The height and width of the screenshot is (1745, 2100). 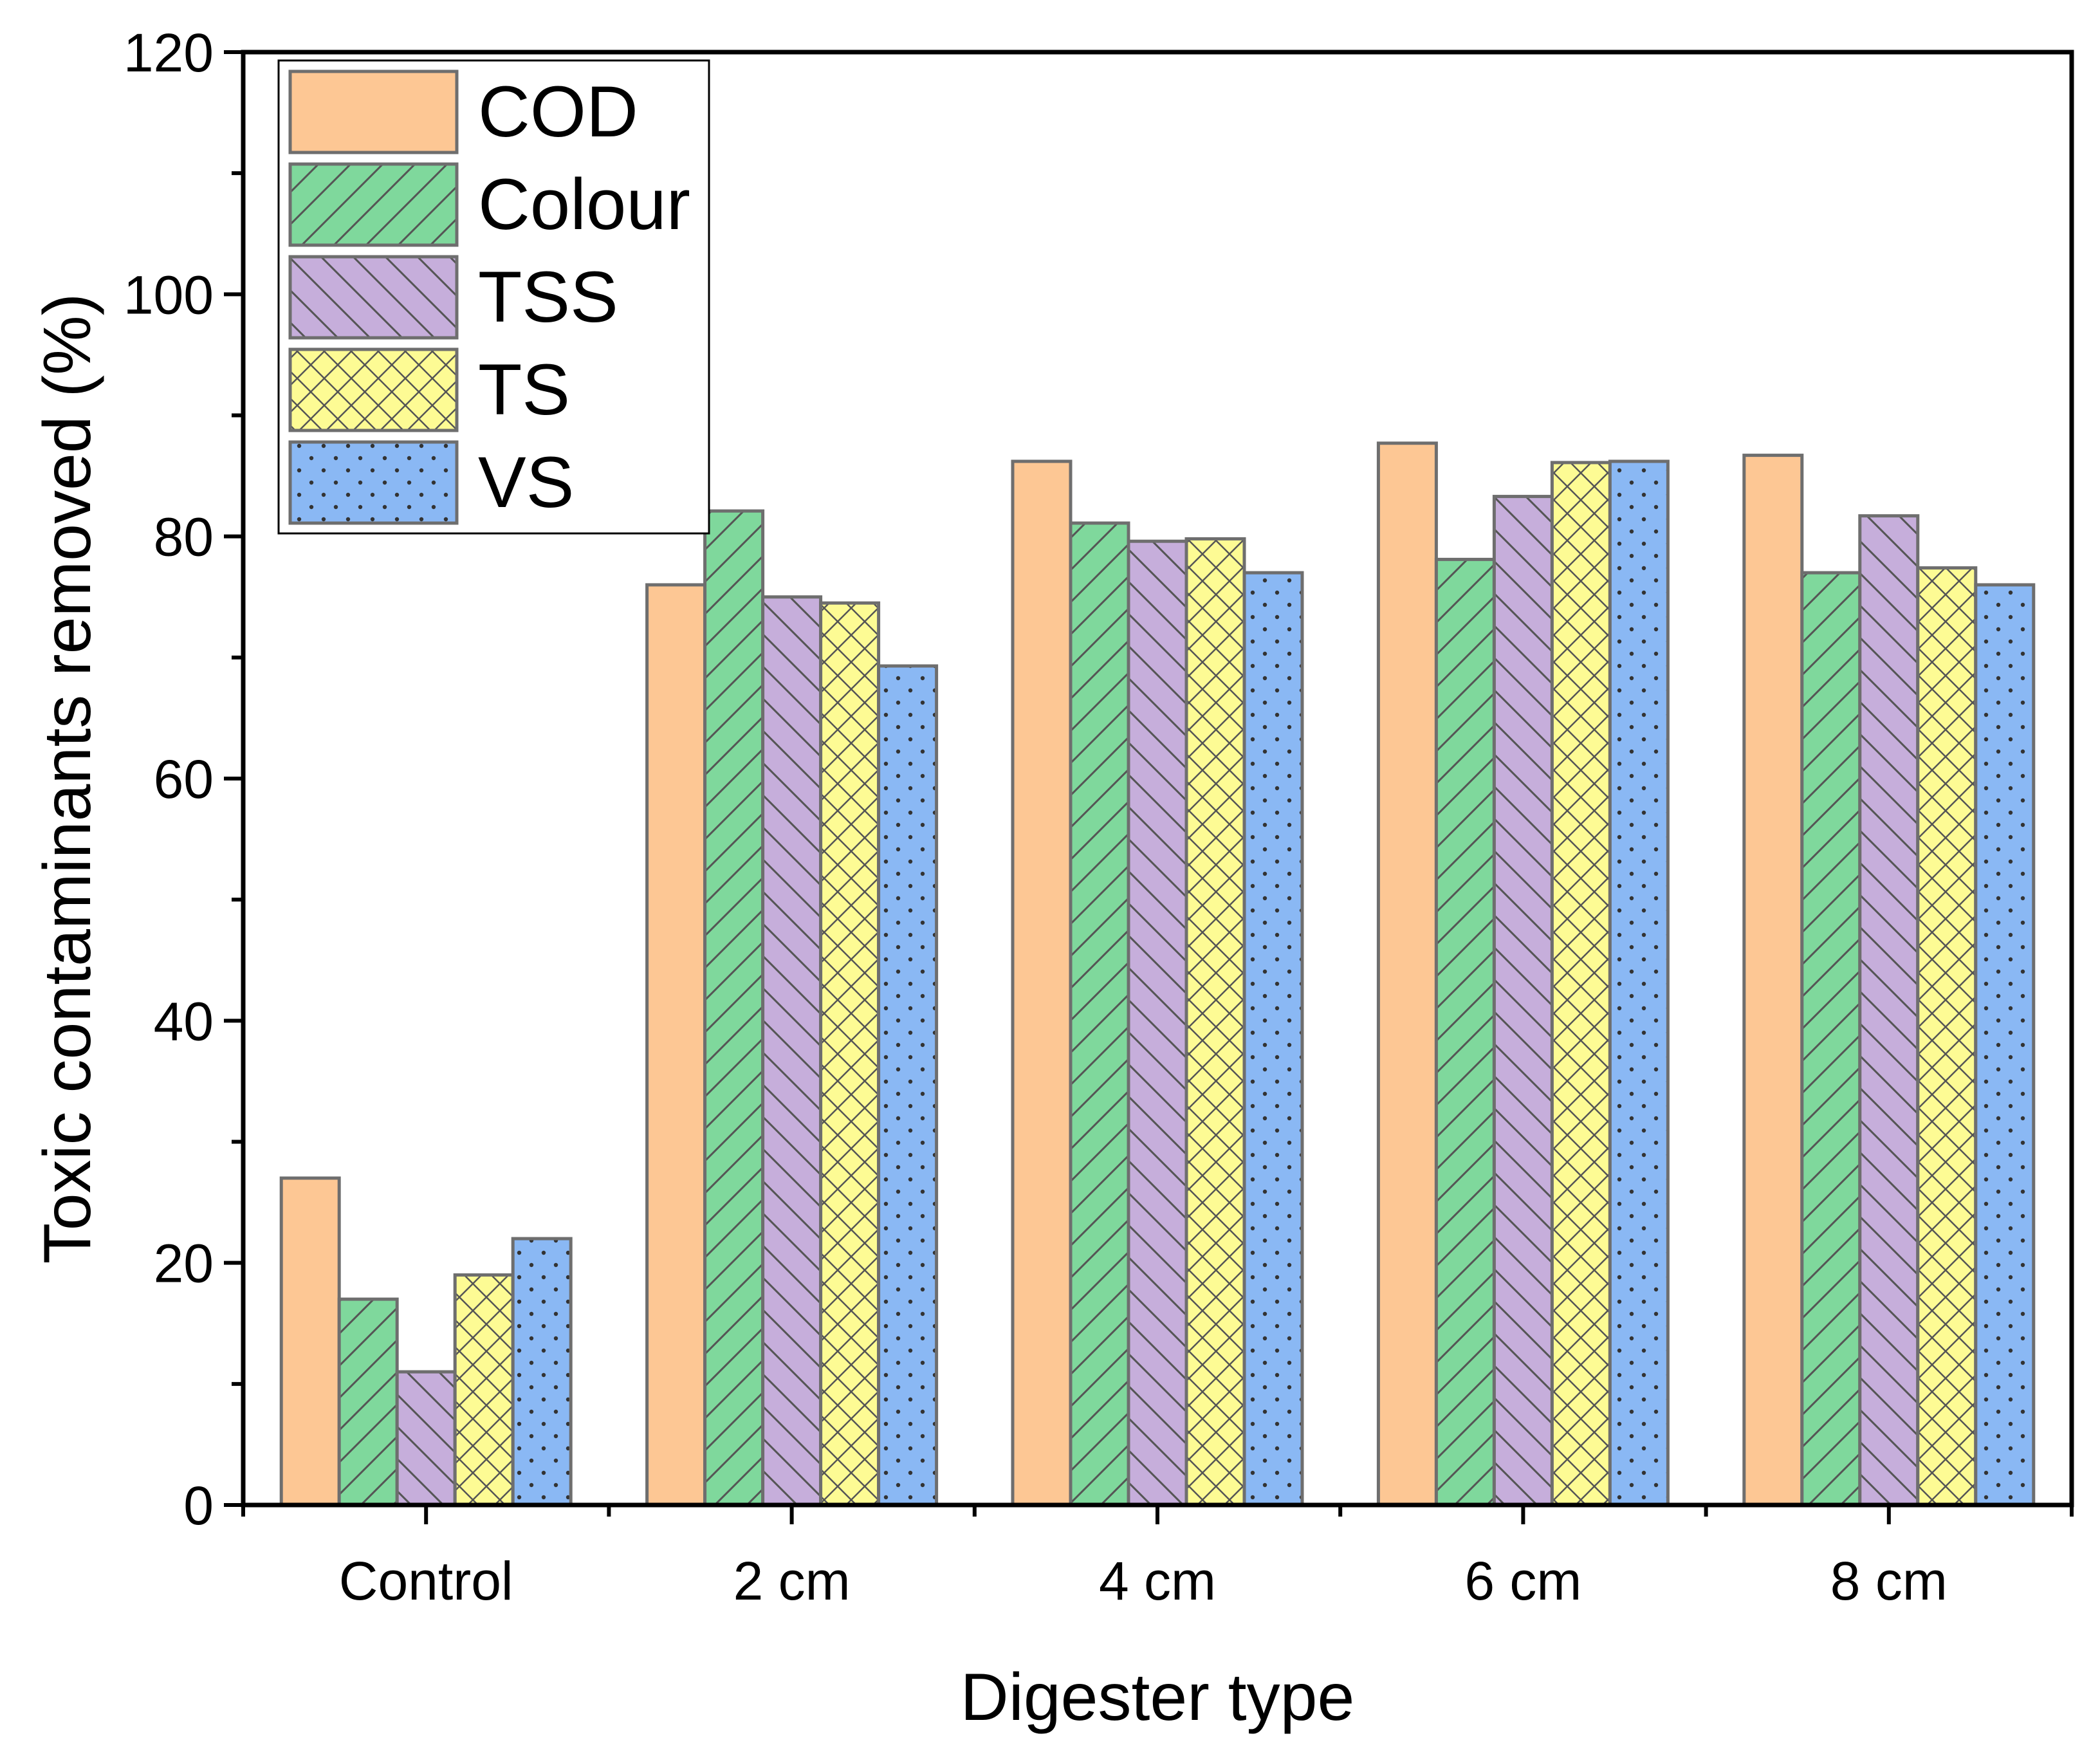 What do you see at coordinates (184, 779) in the screenshot?
I see `y-tick-label-60: 60` at bounding box center [184, 779].